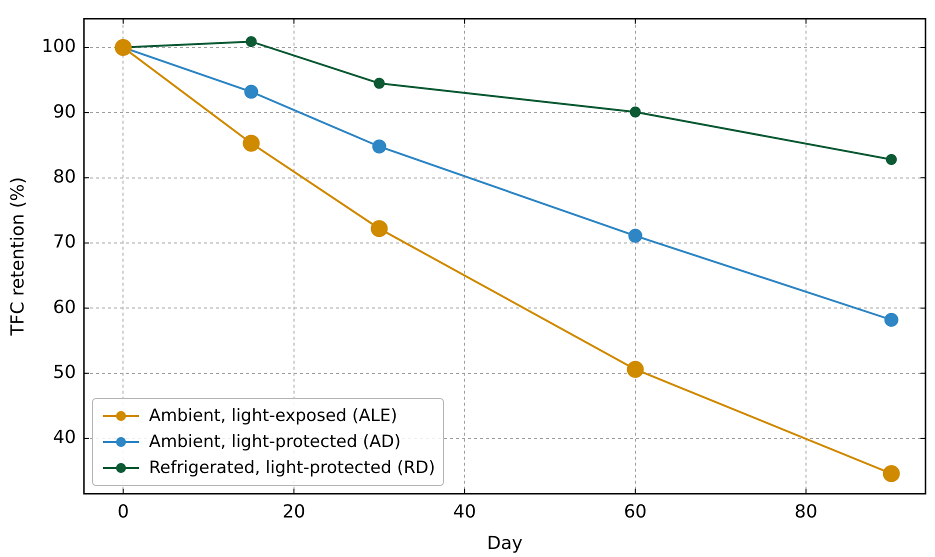 This screenshot has height=557, width=935. Describe the element at coordinates (17, 256) in the screenshot. I see `y-axis-title: TFC retention (%)` at that location.